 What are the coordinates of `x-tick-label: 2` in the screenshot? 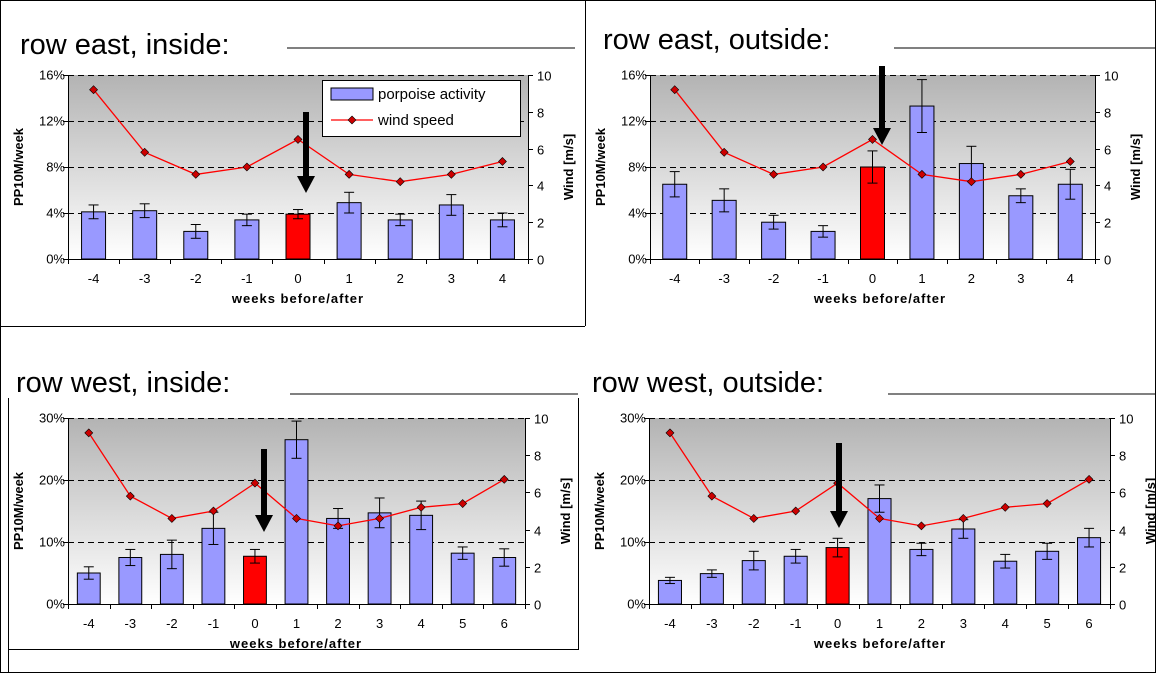 It's located at (971, 278).